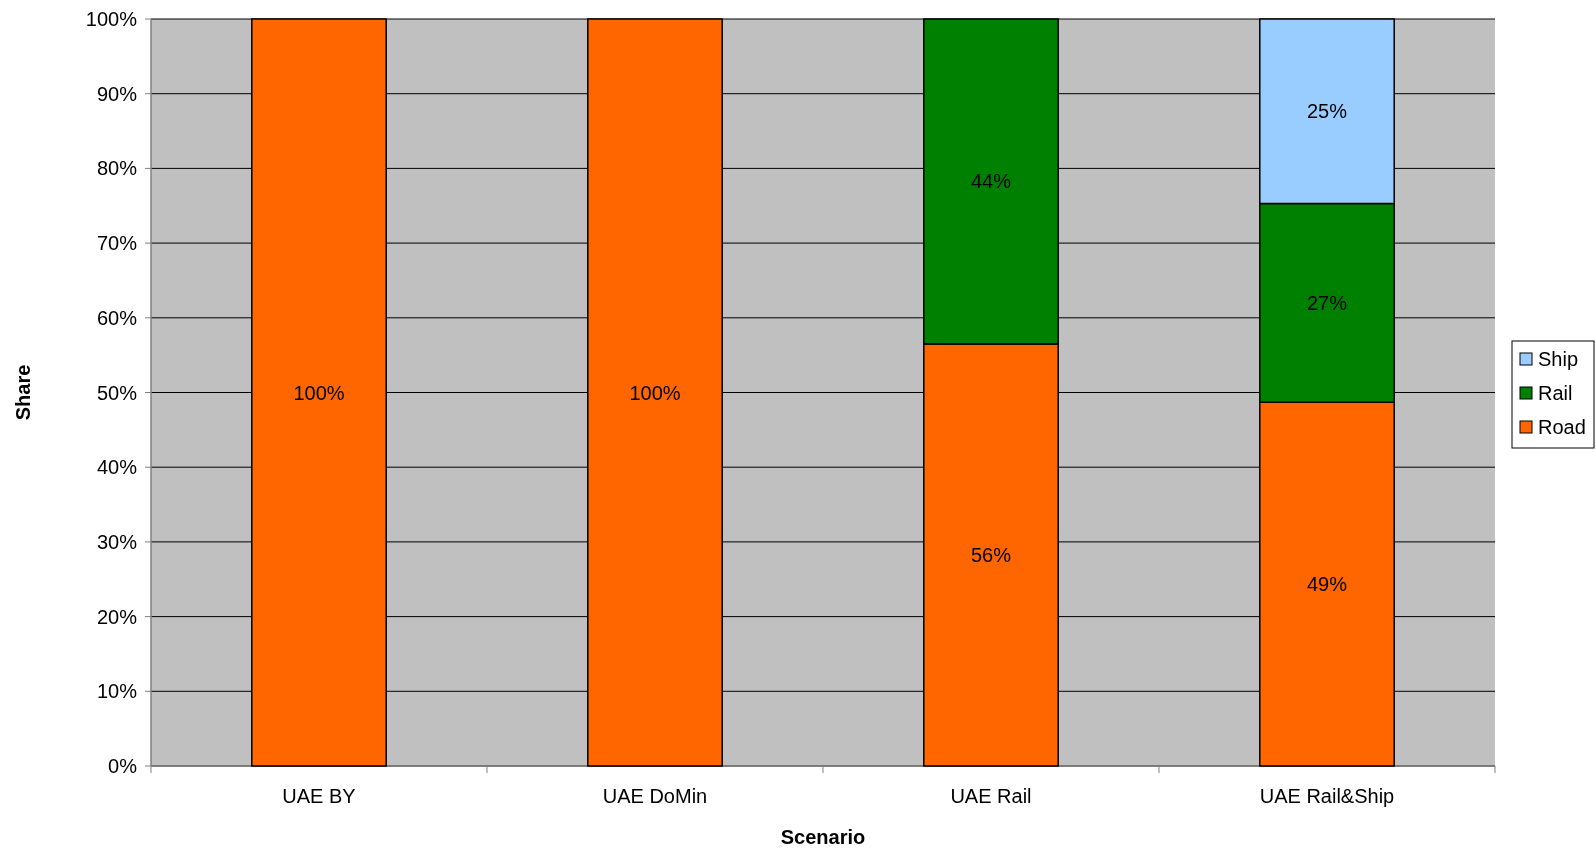 Image resolution: width=1596 pixels, height=851 pixels. What do you see at coordinates (1327, 111) in the screenshot?
I see `data-label: 25%` at bounding box center [1327, 111].